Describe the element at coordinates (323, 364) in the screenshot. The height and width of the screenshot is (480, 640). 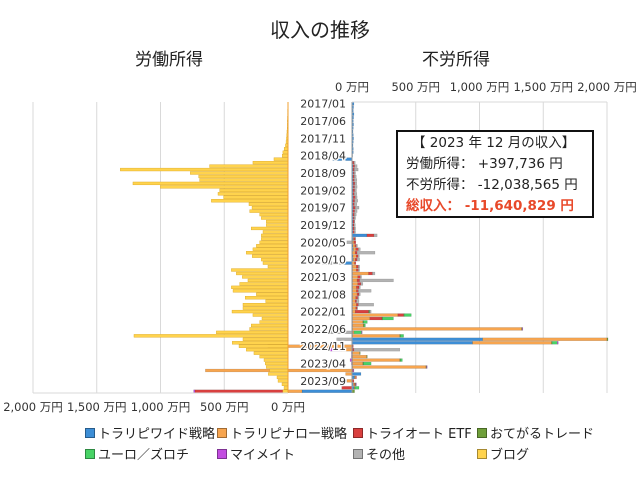
I see `month-label: 2023/04` at that location.